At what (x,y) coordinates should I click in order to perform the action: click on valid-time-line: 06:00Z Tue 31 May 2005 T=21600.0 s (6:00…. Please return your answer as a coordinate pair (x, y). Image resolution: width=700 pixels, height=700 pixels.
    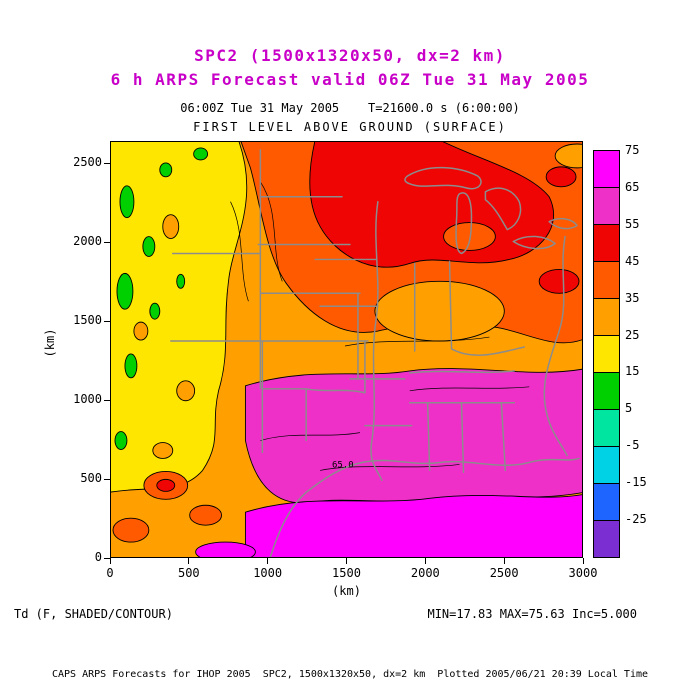
    Looking at the image, I should click on (350, 108).